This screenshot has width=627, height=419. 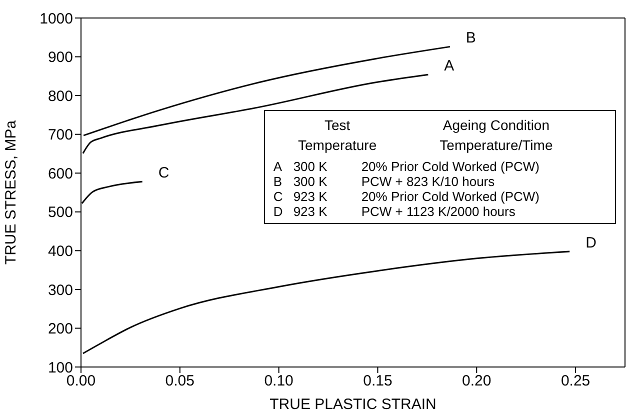 What do you see at coordinates (278, 166) in the screenshot?
I see `annotation: A` at bounding box center [278, 166].